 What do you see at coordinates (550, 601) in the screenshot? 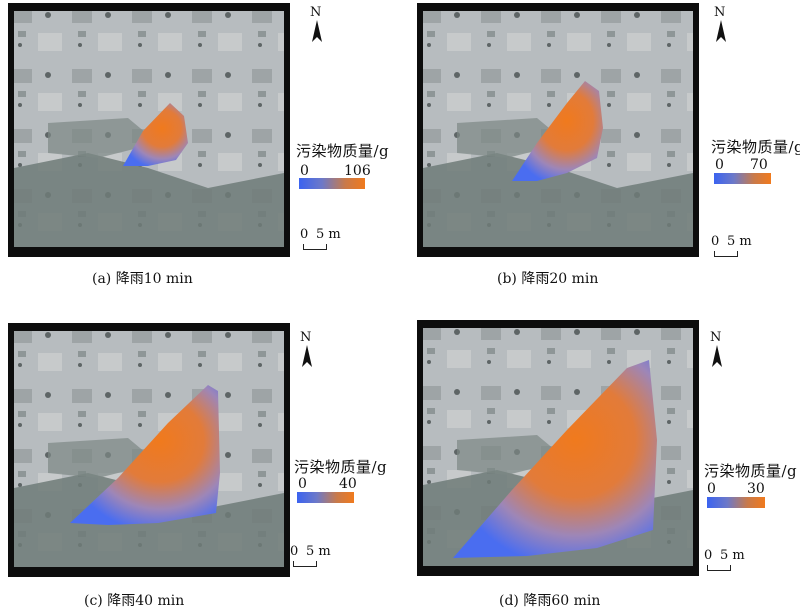
I see `panel-caption: (d) 降雨60 min` at bounding box center [550, 601].